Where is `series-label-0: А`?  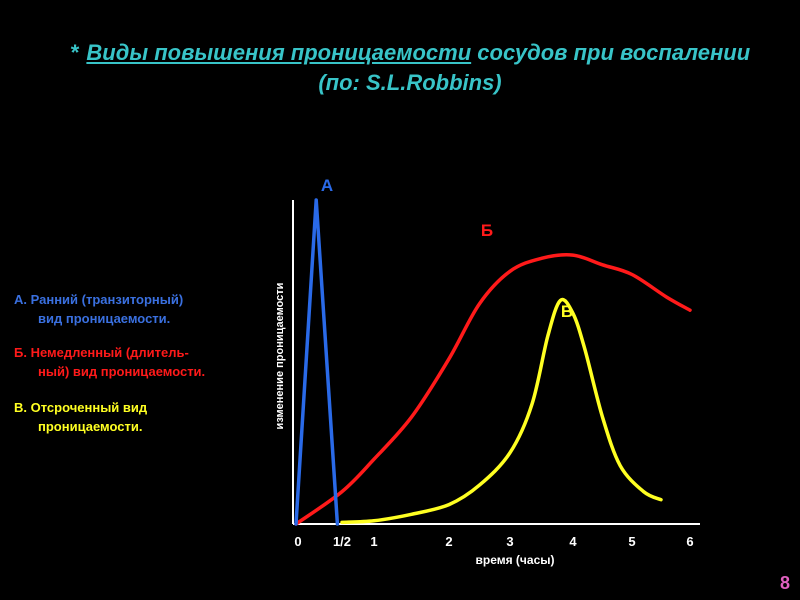 series-label-0: А is located at coordinates (327, 185).